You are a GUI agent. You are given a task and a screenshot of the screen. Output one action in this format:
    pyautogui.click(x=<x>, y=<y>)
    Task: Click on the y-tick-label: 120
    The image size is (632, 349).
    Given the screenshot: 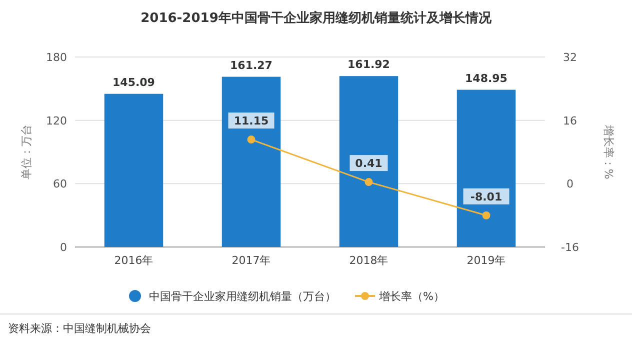 What is the action you would take?
    pyautogui.click(x=56, y=121)
    